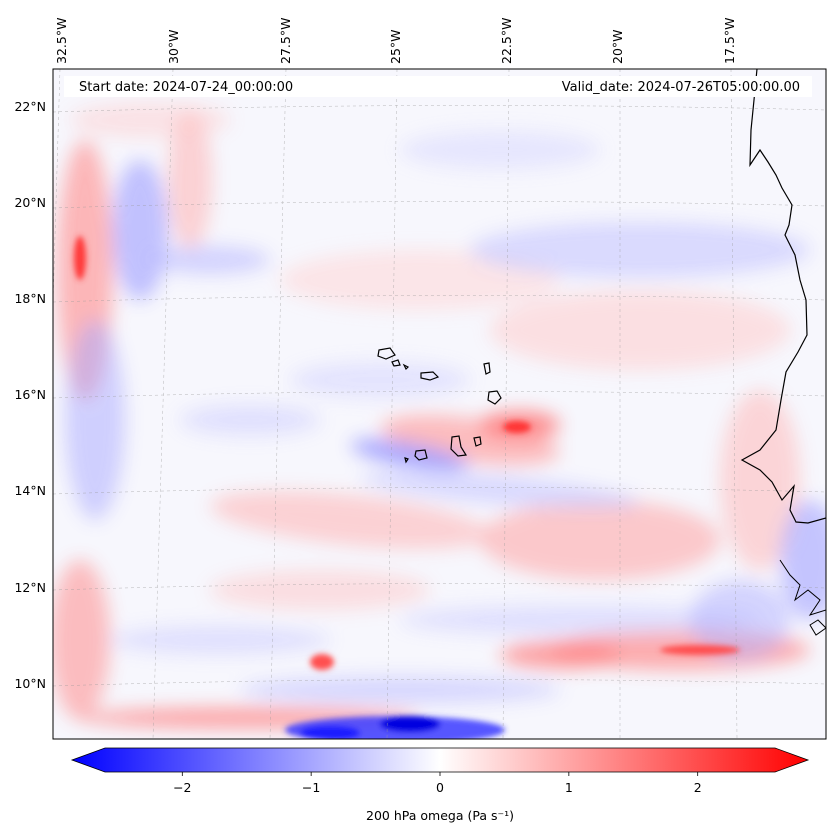 This screenshot has height=839, width=837. I want to click on colorbar-tick-label: 1, so click(569, 787).